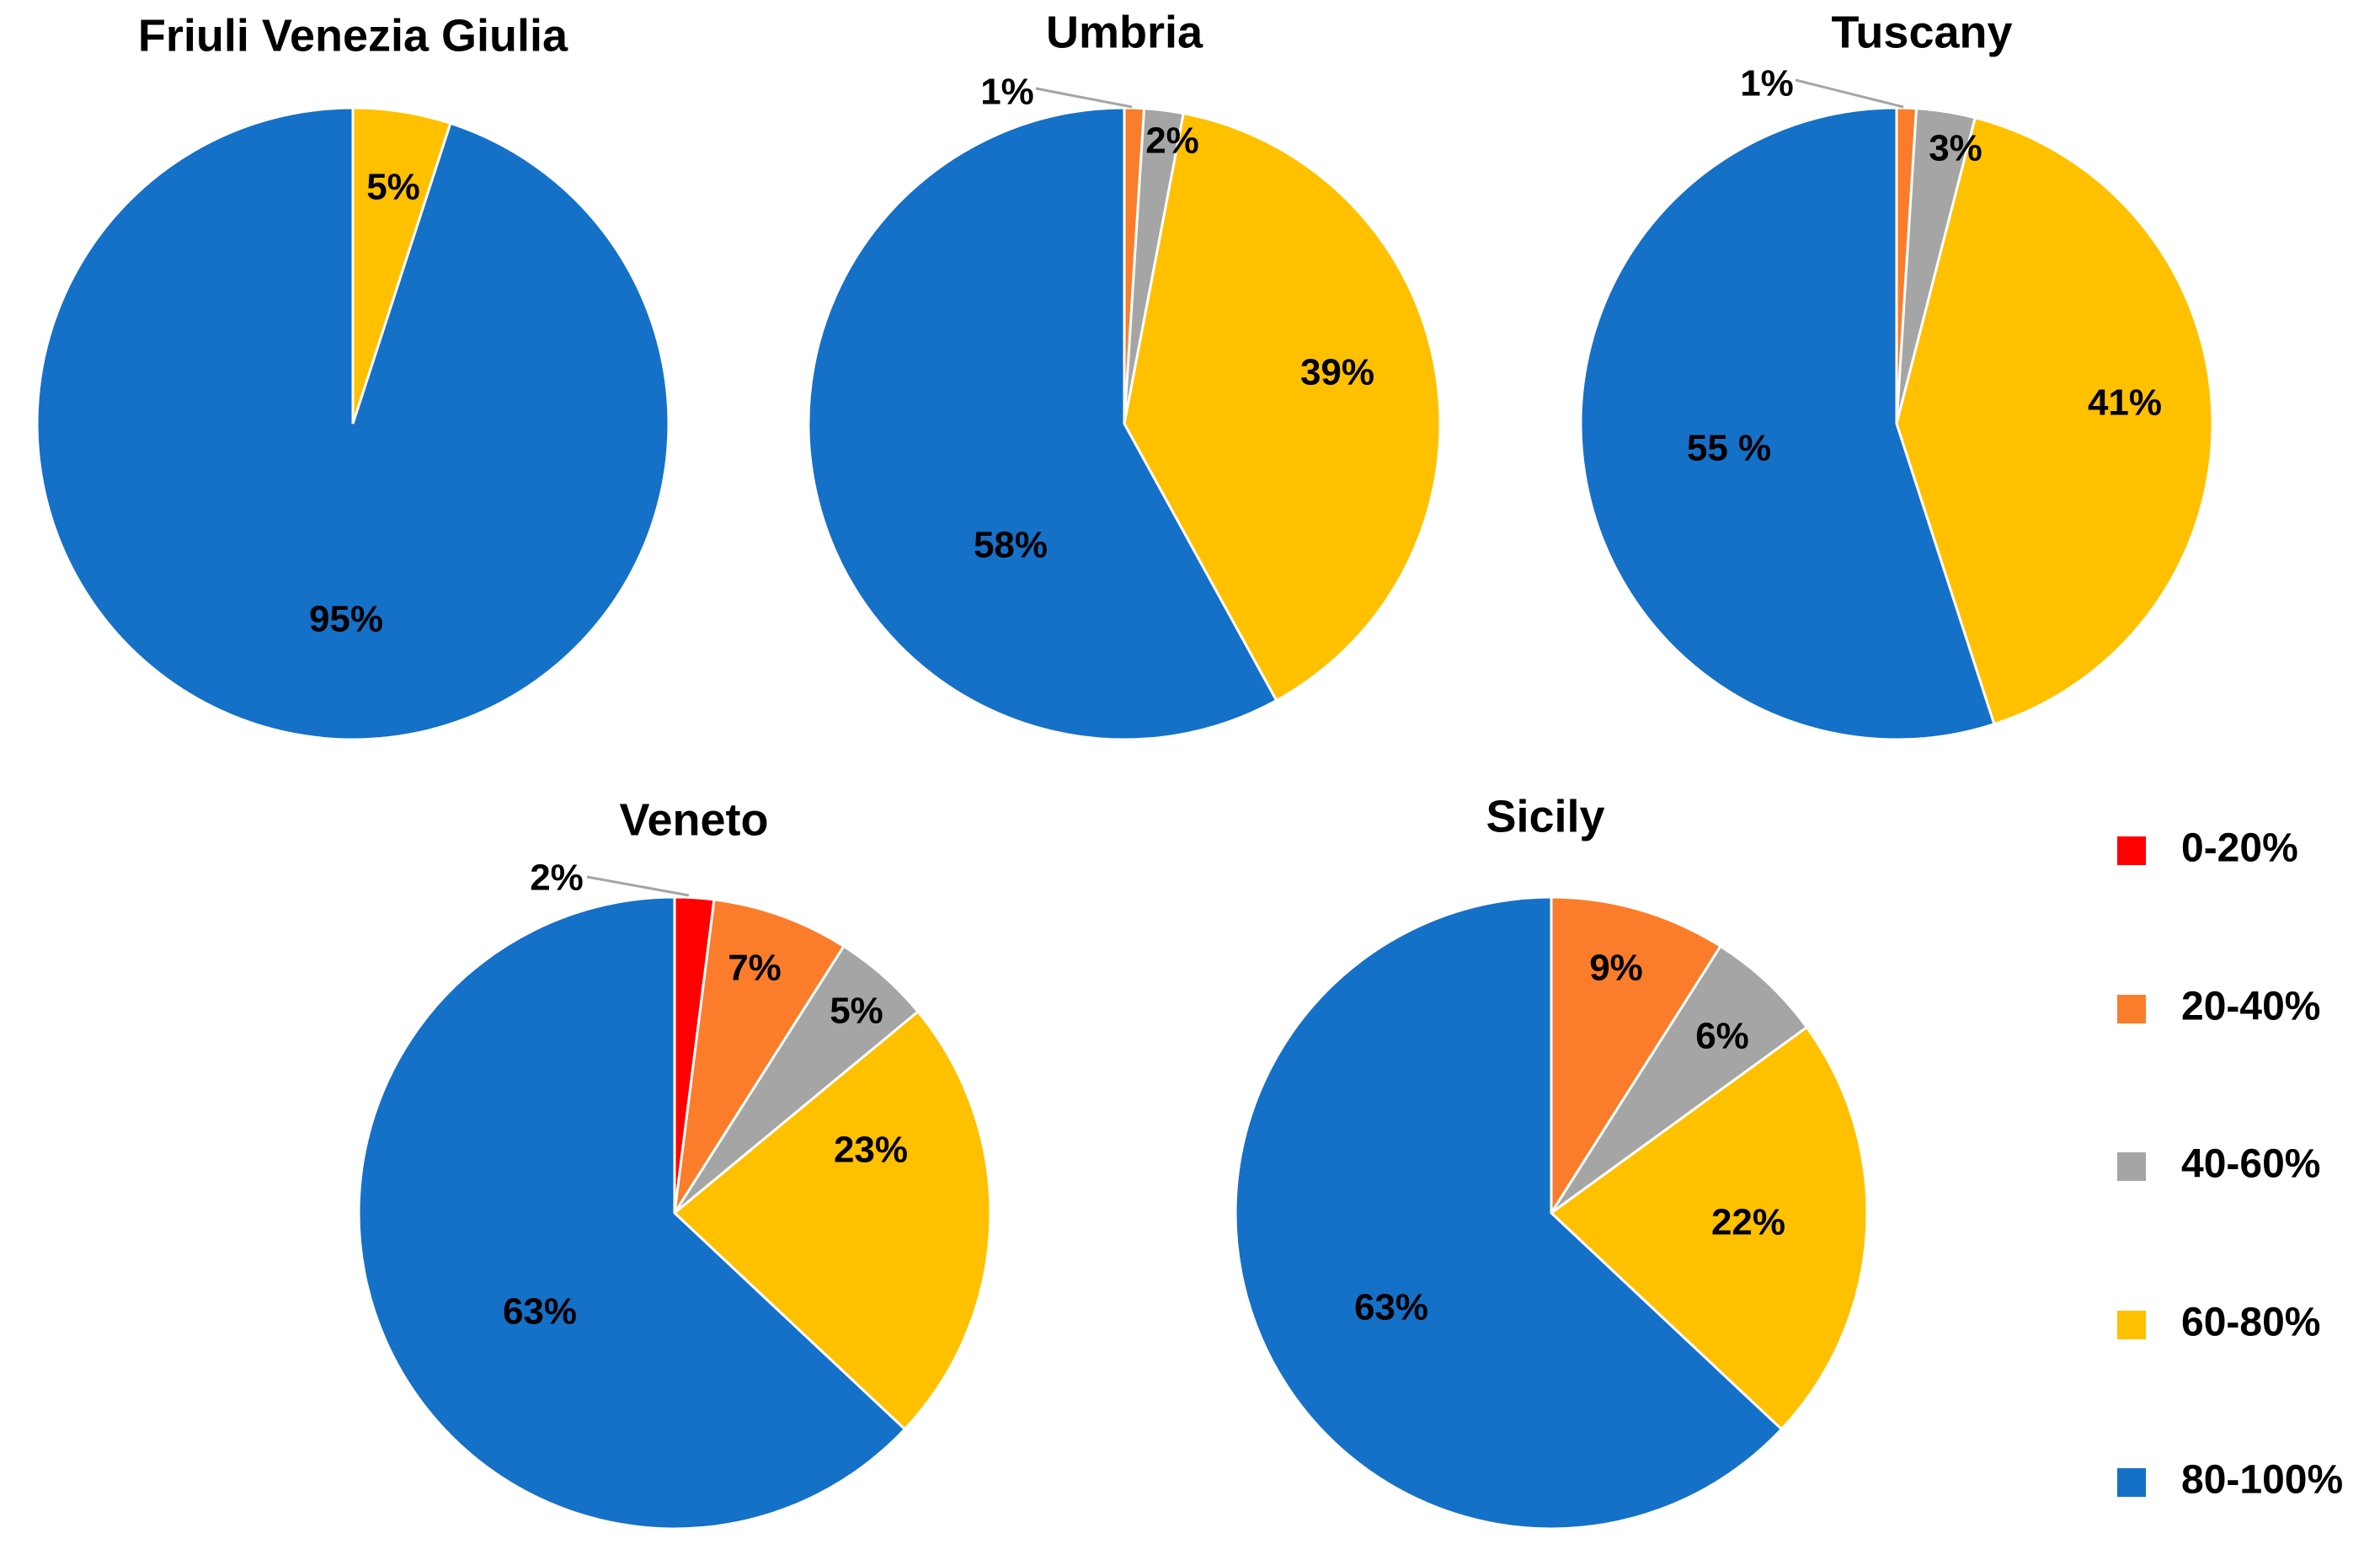 The image size is (2380, 1544). I want to click on pie-title: Sicily, so click(1545, 816).